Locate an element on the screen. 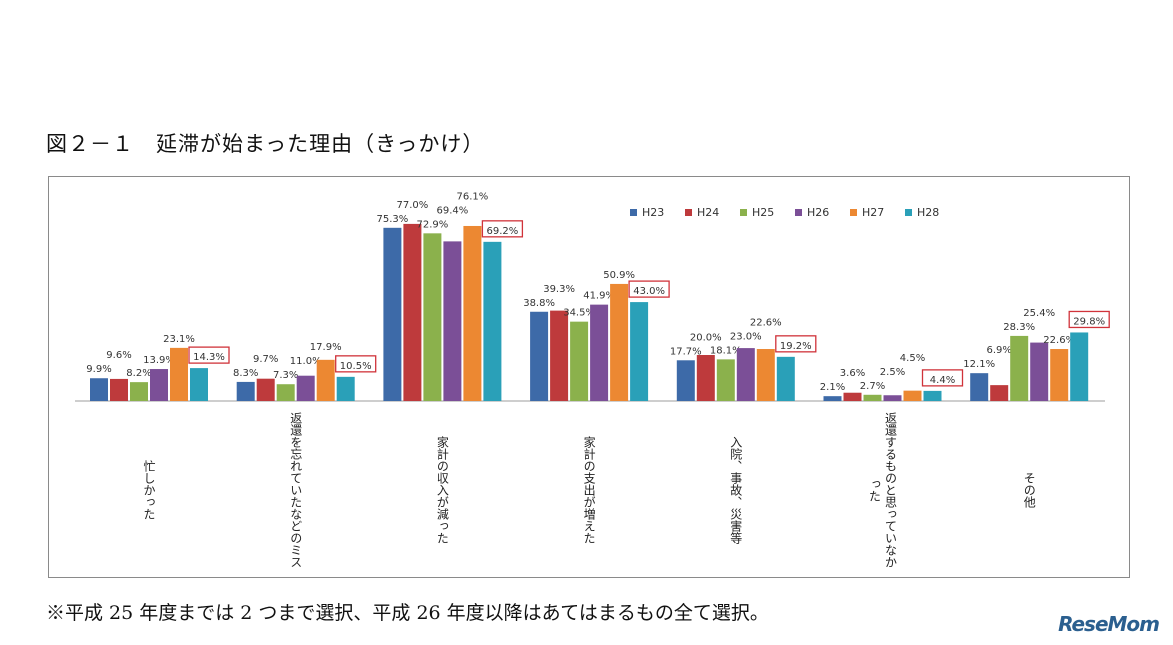 The width and height of the screenshot is (1173, 645). data-label: 6.9% is located at coordinates (998, 350).